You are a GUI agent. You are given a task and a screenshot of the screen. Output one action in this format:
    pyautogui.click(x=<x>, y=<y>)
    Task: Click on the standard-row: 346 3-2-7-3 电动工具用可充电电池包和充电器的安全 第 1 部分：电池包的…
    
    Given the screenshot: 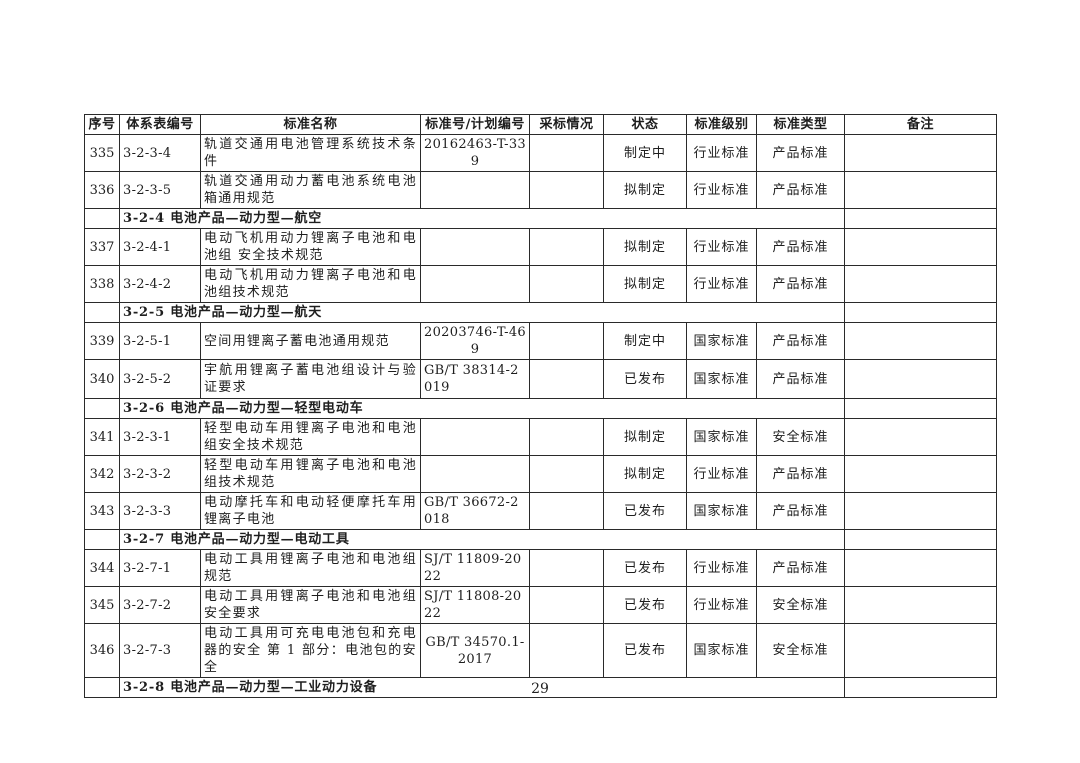 What is the action you would take?
    pyautogui.click(x=540, y=650)
    